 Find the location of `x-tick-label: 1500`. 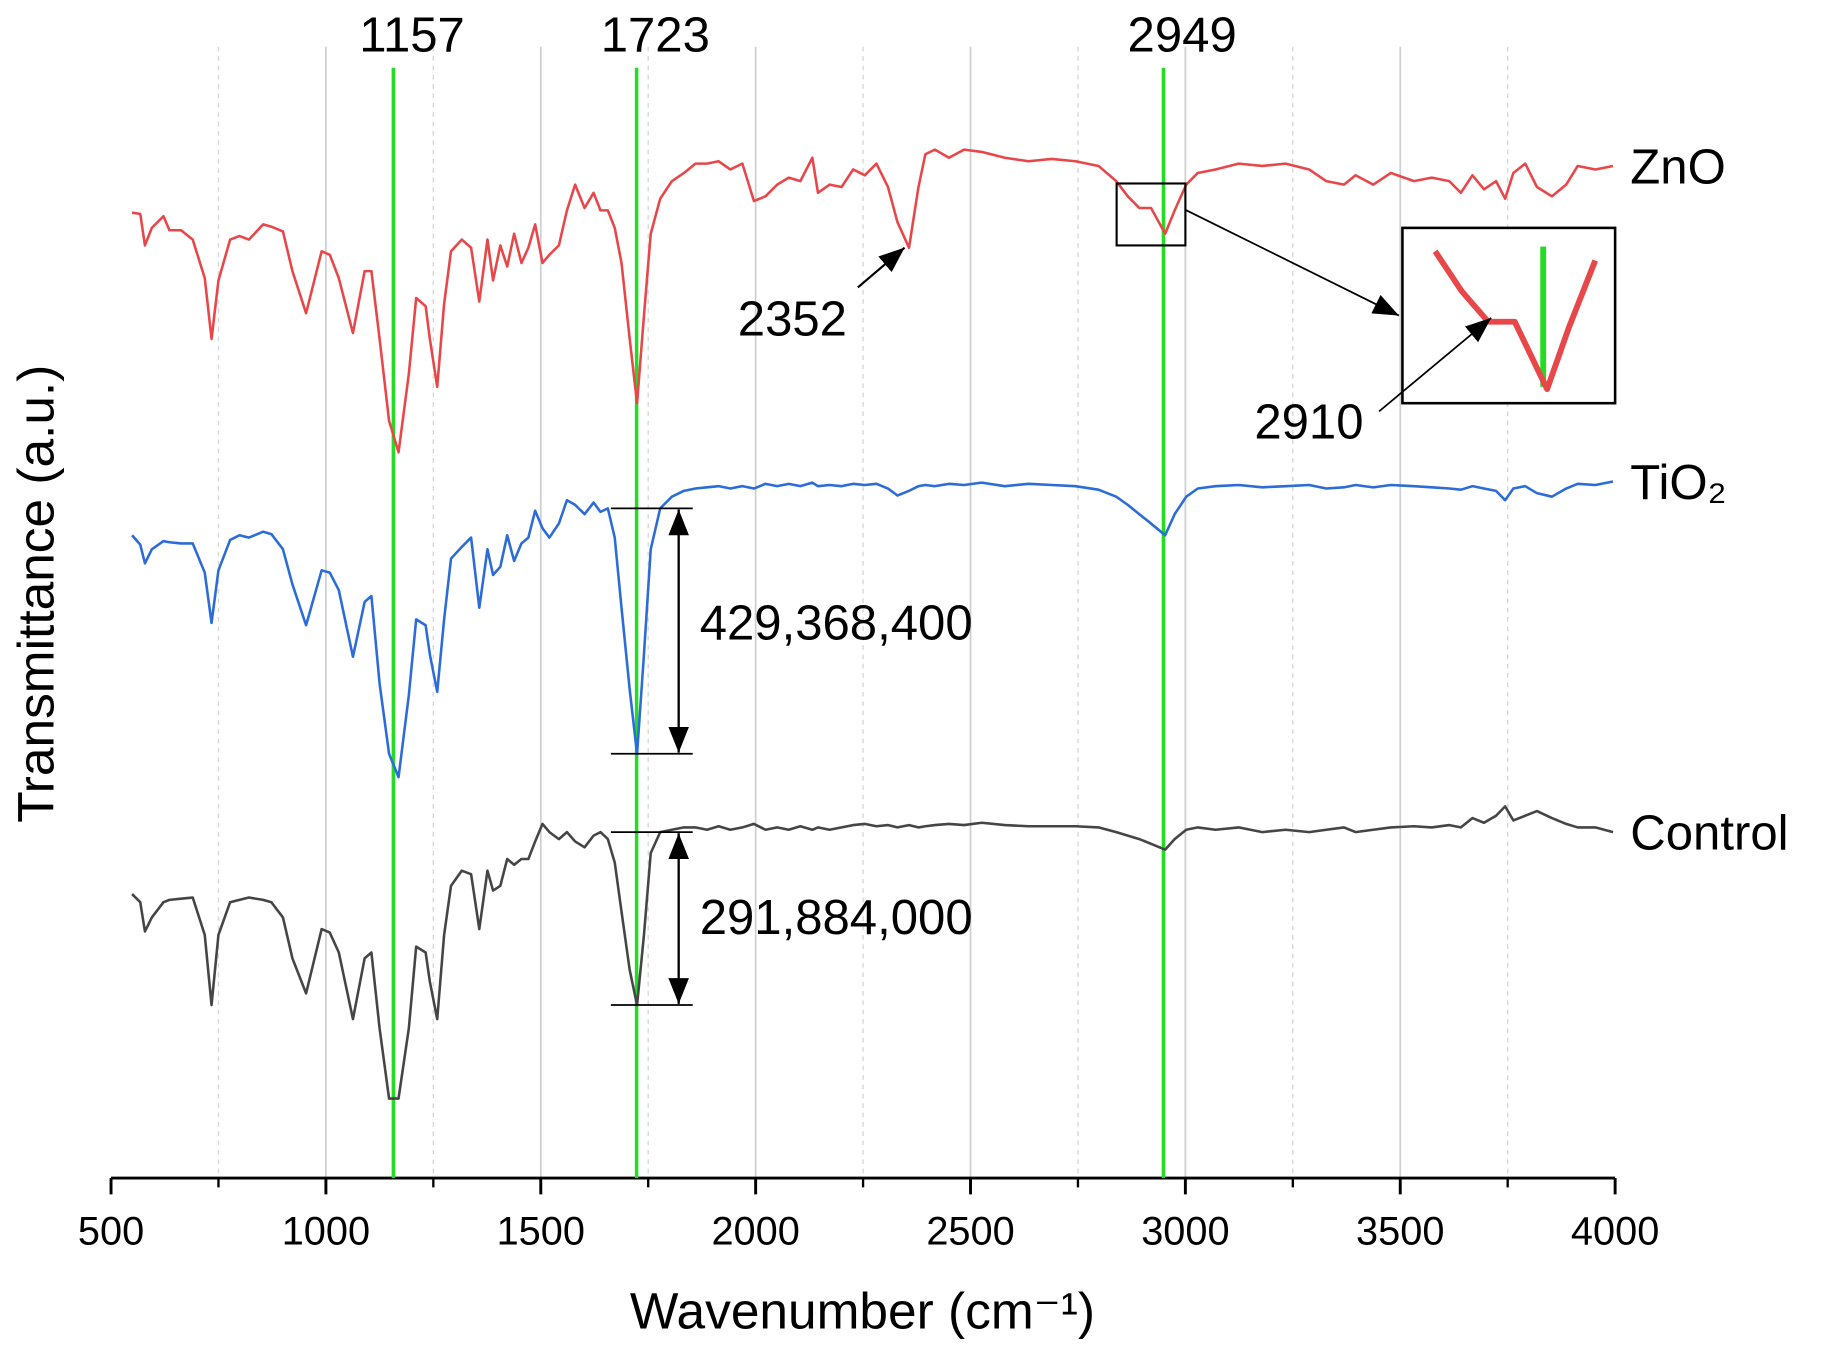

x-tick-label: 1500 is located at coordinates (541, 1232).